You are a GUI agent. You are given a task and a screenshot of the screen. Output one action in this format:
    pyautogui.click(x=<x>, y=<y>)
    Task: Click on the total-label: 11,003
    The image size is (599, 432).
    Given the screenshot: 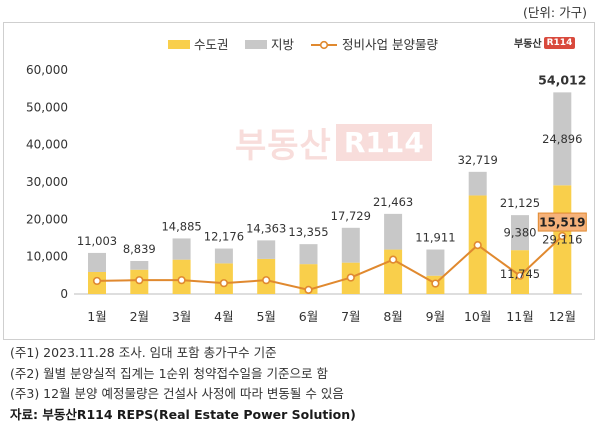 What is the action you would take?
    pyautogui.click(x=97, y=241)
    